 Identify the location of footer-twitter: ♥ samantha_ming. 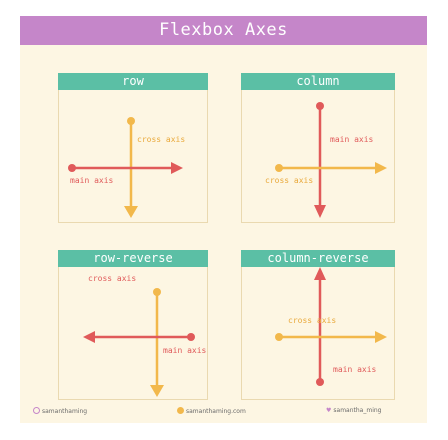
(353, 410).